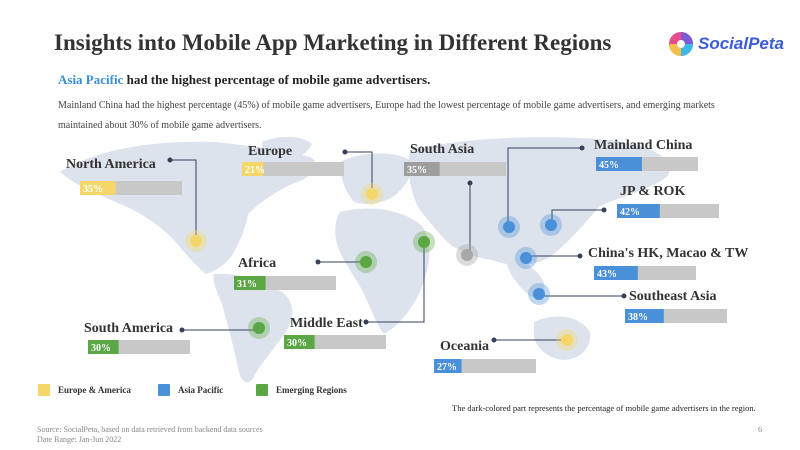 This screenshot has height=450, width=800. What do you see at coordinates (526, 258) in the screenshot?
I see `marker-hk-macao-tw` at bounding box center [526, 258].